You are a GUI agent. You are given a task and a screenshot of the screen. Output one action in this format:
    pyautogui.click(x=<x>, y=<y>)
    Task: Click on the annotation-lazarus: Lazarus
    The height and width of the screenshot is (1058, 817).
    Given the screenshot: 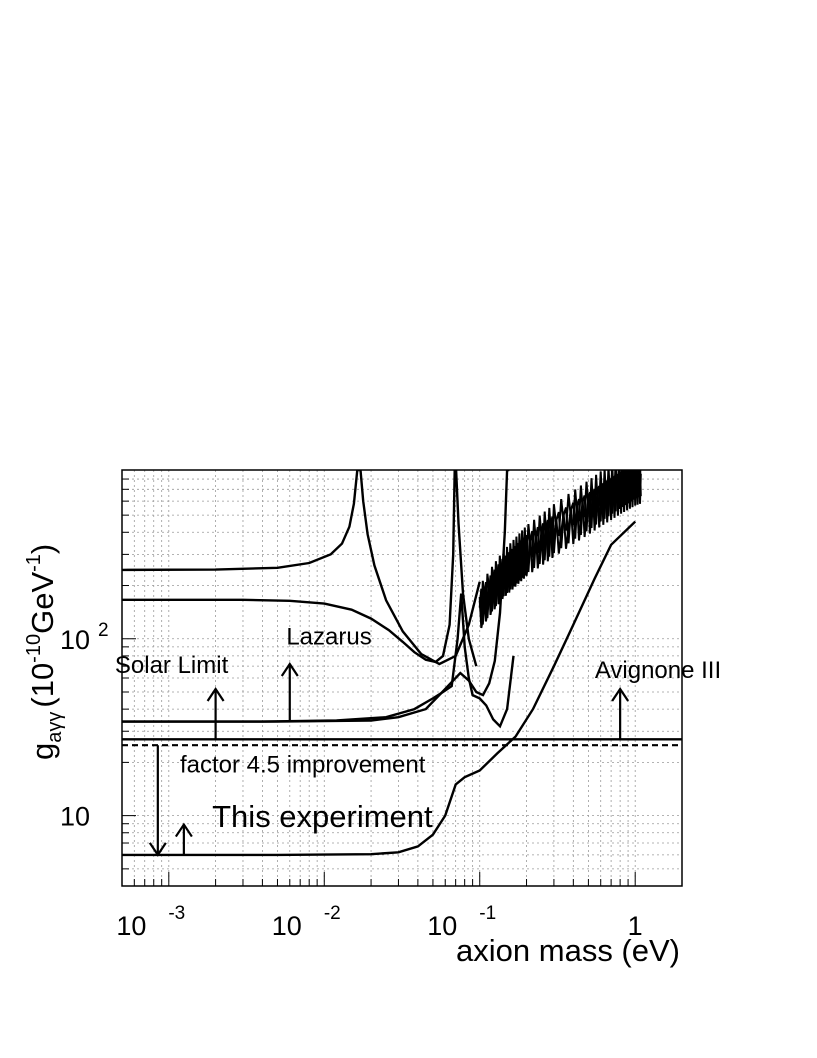 What is the action you would take?
    pyautogui.click(x=328, y=636)
    